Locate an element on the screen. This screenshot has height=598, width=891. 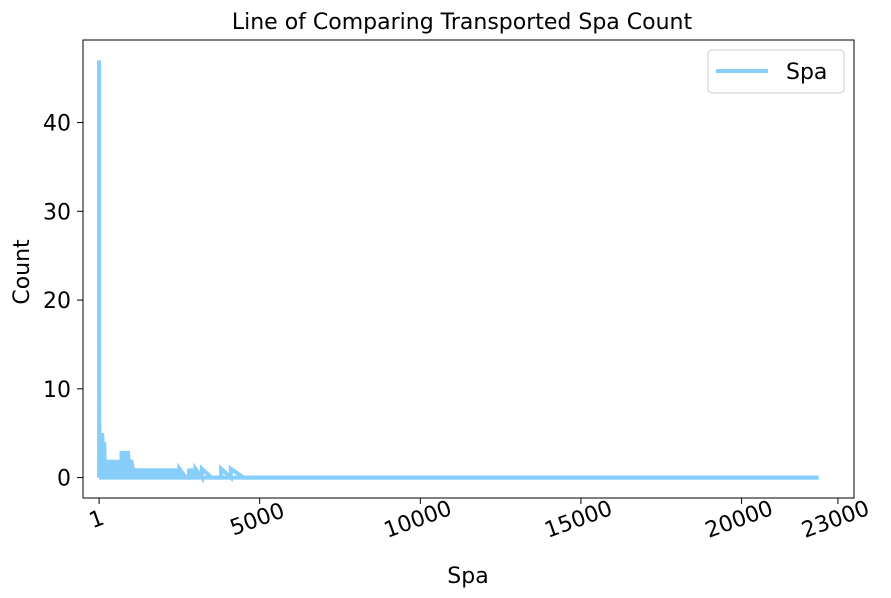
legend-box is located at coordinates (776, 71).